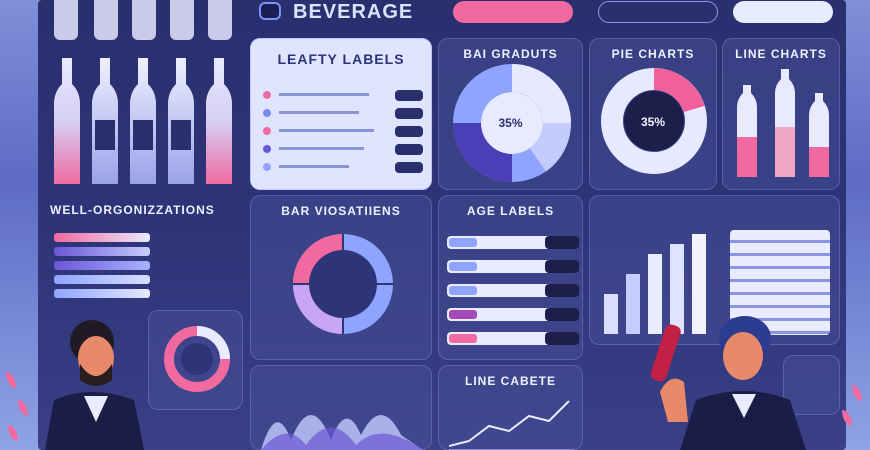  I want to click on area-chart, so click(342, 432).